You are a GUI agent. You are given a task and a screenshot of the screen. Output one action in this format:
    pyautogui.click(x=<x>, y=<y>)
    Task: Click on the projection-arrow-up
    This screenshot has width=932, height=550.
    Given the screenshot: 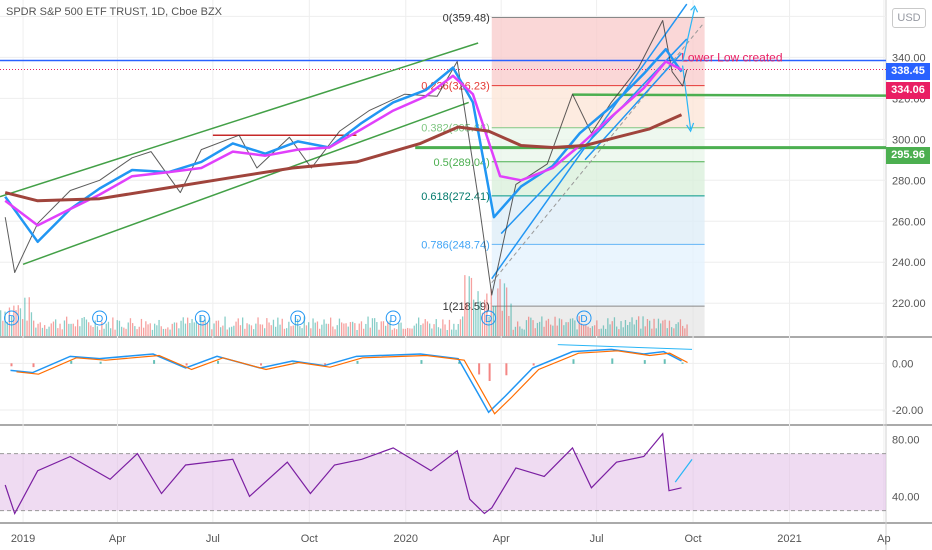 What is the action you would take?
    pyautogui.click(x=689, y=35)
    